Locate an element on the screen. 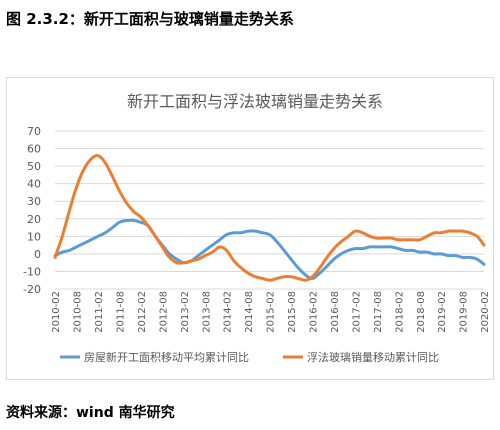 The width and height of the screenshot is (500, 430). x-tick-label: 2010-08 is located at coordinates (78, 312).